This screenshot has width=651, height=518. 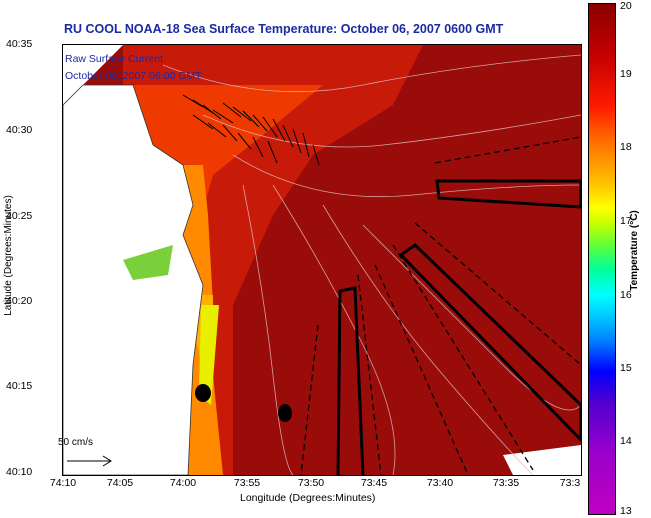 What do you see at coordinates (440, 483) in the screenshot?
I see `x-tick-6: 73:40` at bounding box center [440, 483].